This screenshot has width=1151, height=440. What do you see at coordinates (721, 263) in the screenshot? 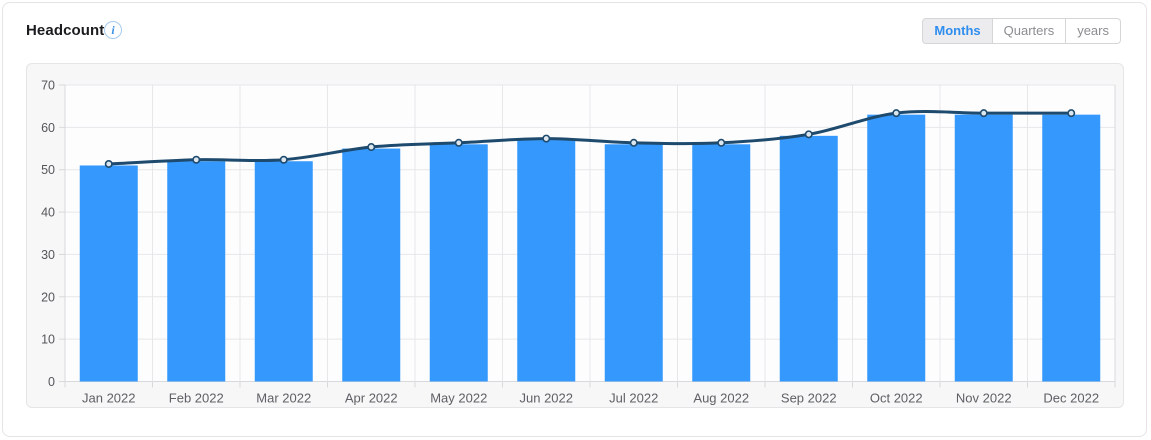
I see `bar-aug-2022` at bounding box center [721, 263].